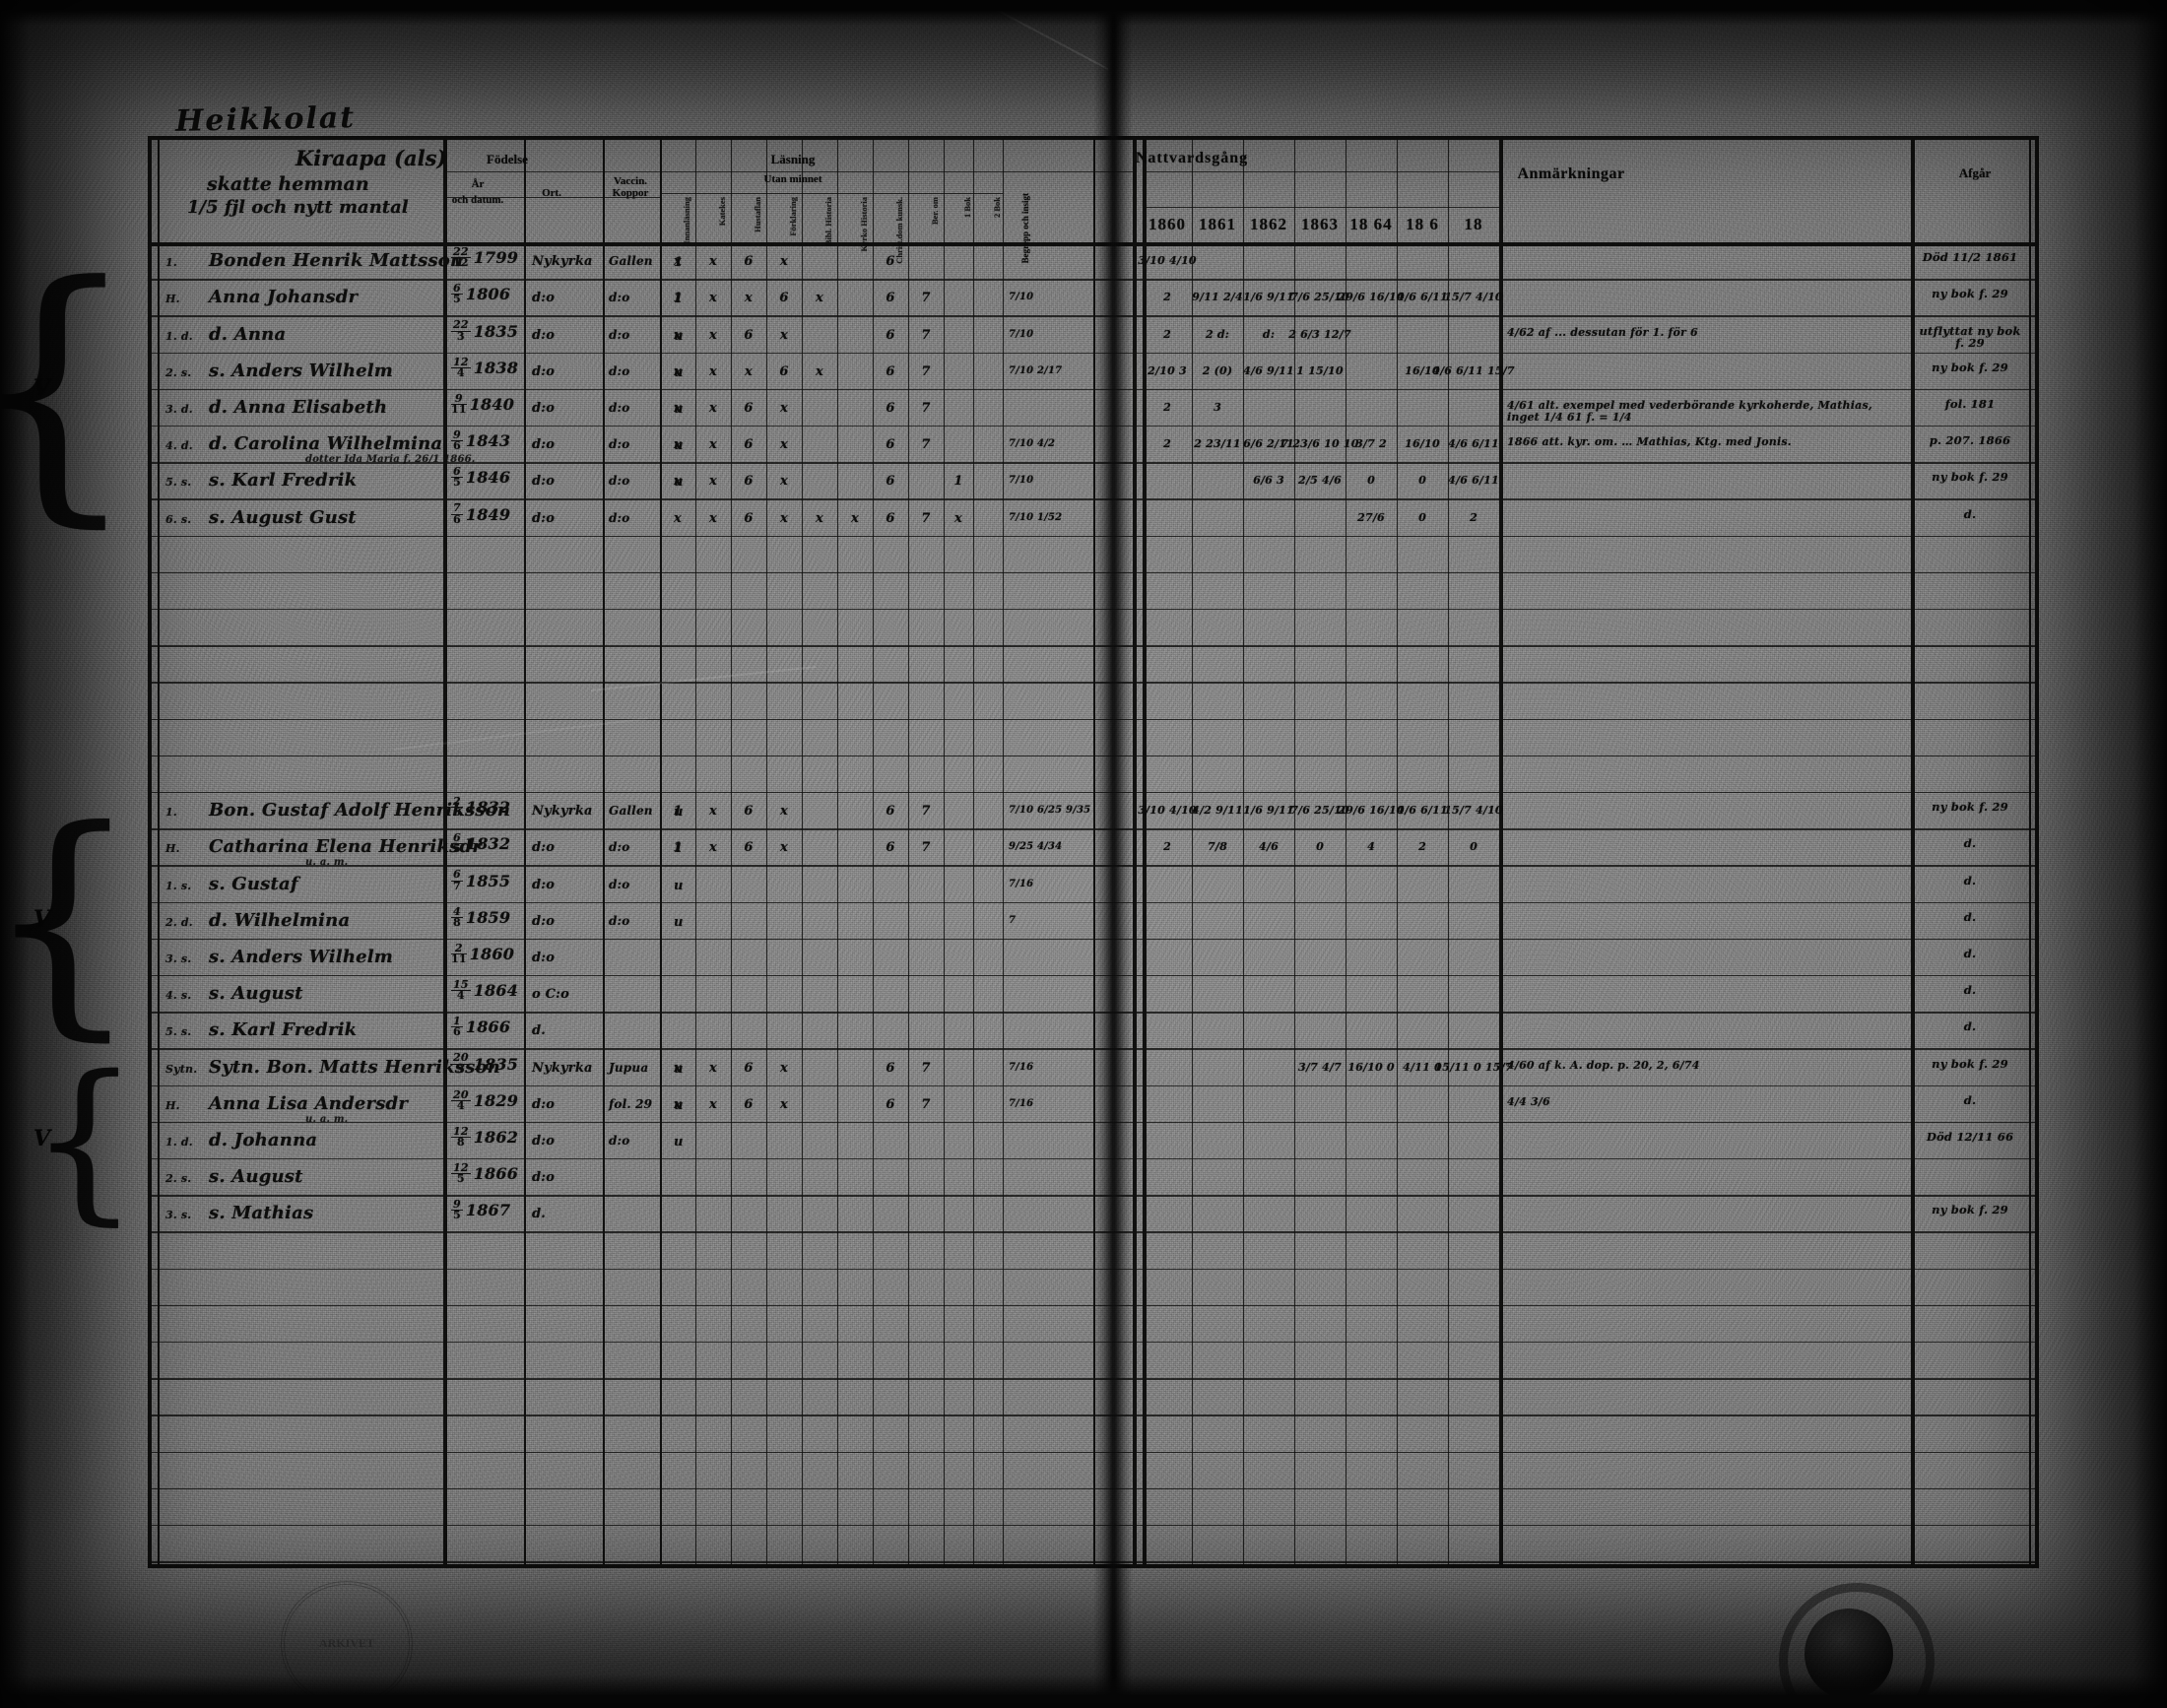  What do you see at coordinates (1319, 811) in the screenshot?
I see `row-household-2-1-communion-4: 7/6 25/10` at bounding box center [1319, 811].